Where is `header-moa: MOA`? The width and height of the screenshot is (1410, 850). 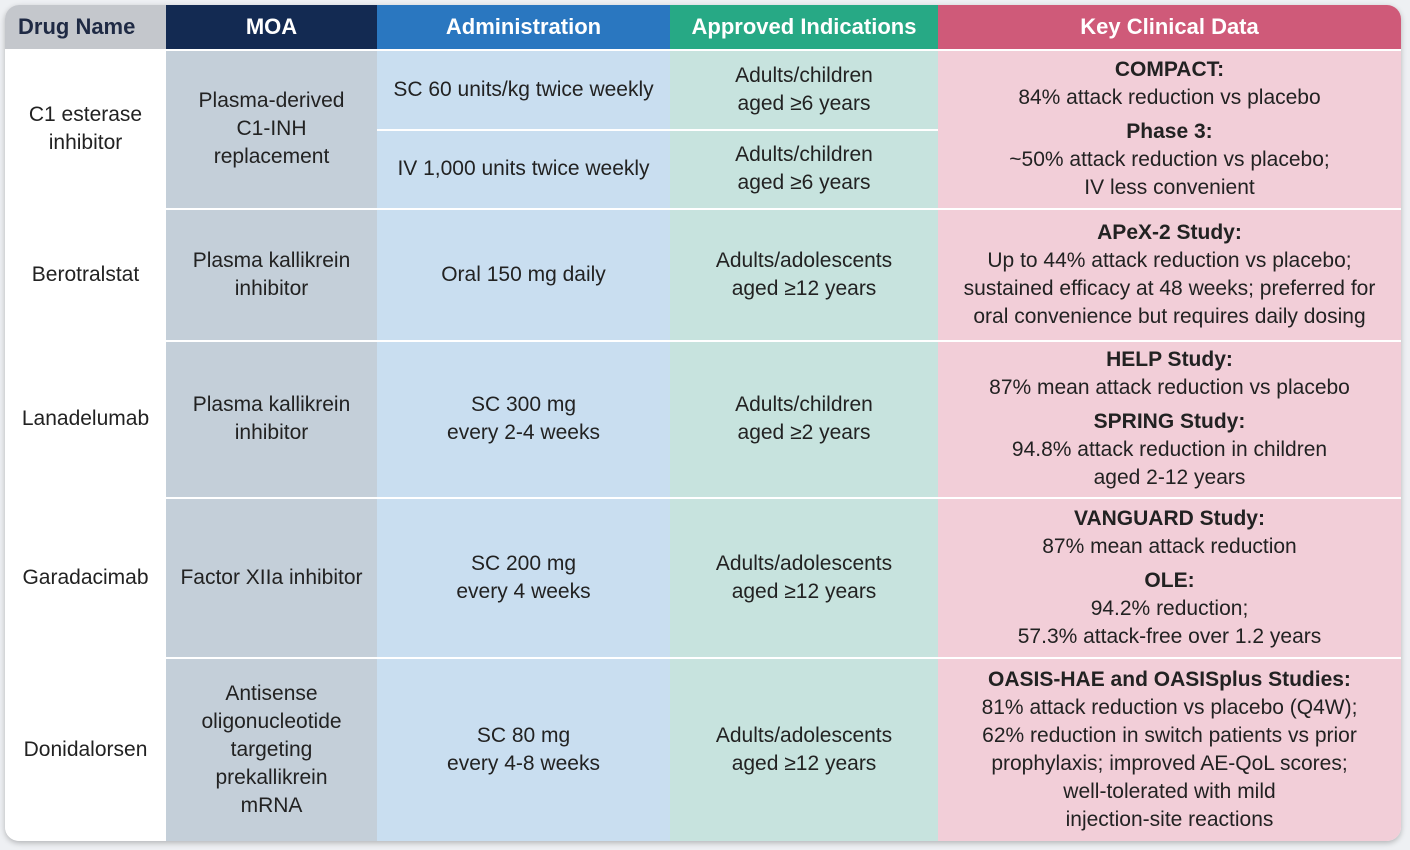
header-moa: MOA is located at coordinates (271, 27).